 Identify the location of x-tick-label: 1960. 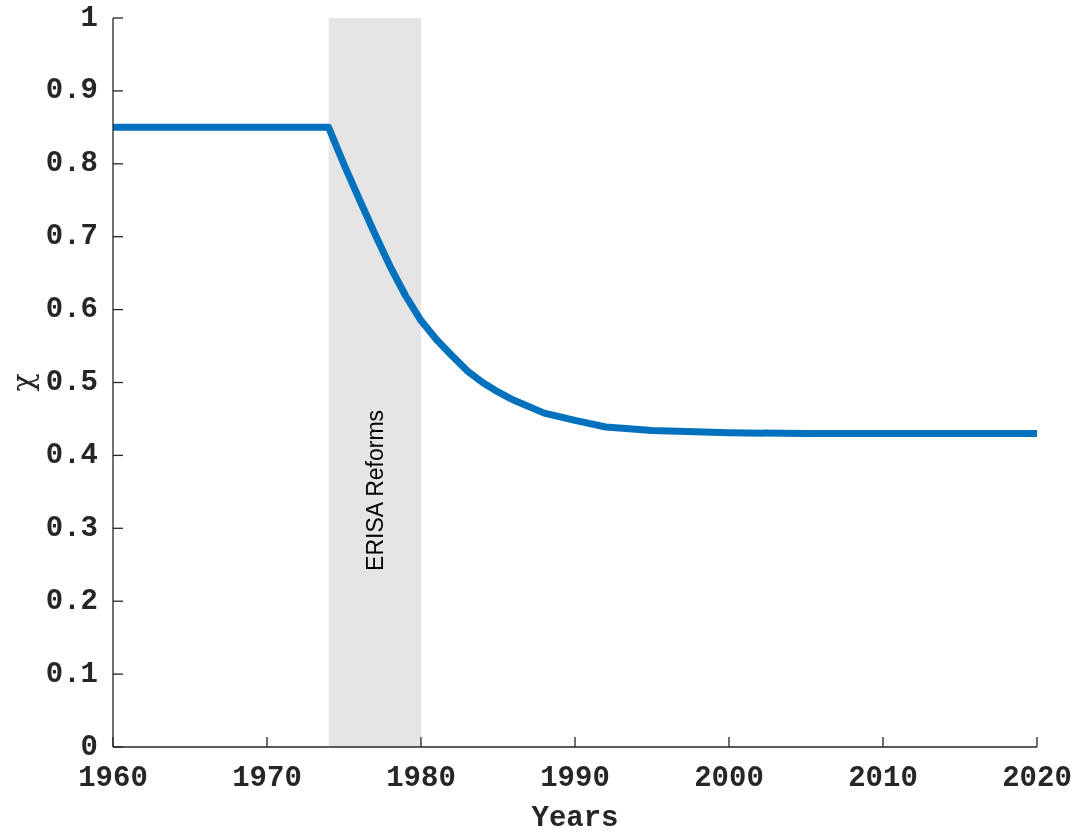
(113, 778).